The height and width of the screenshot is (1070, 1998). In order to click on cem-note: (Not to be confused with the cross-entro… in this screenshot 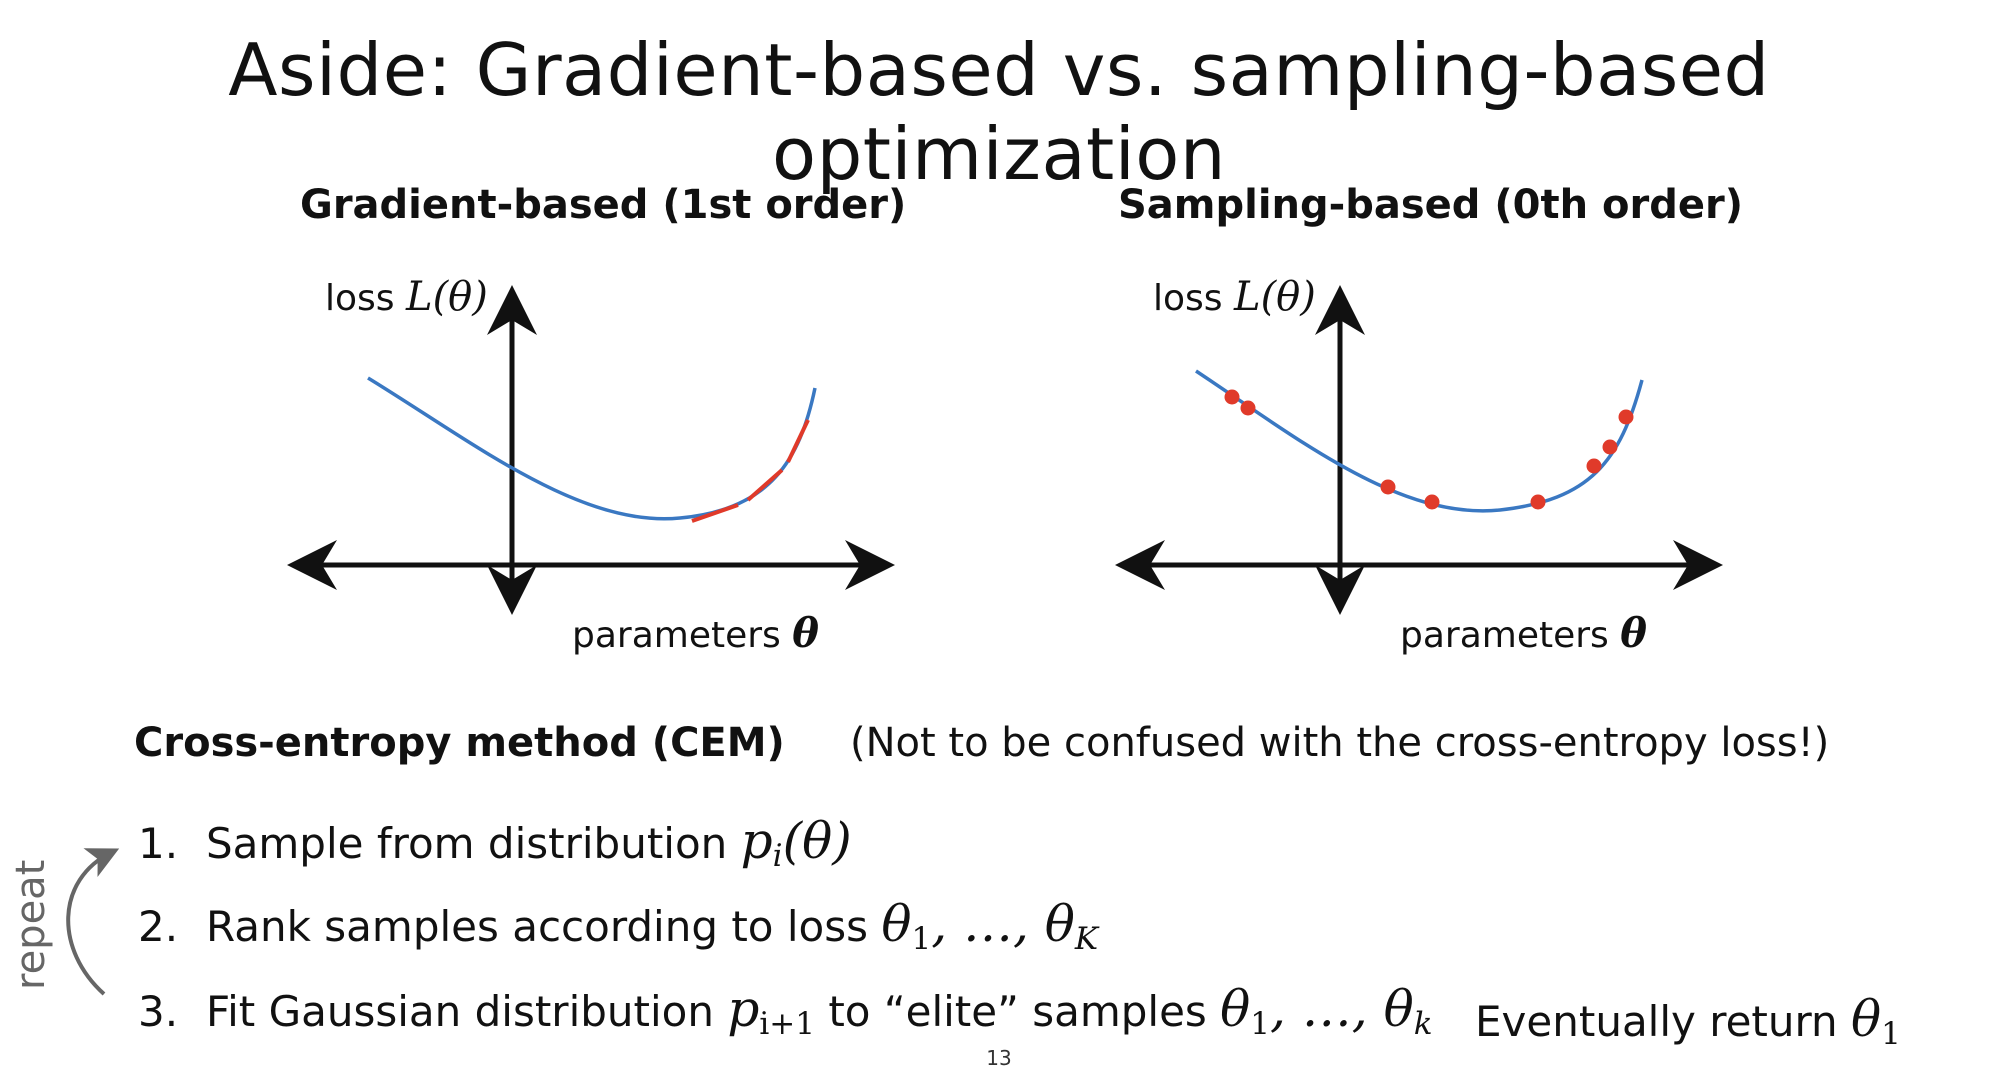, I will do `click(1340, 743)`.